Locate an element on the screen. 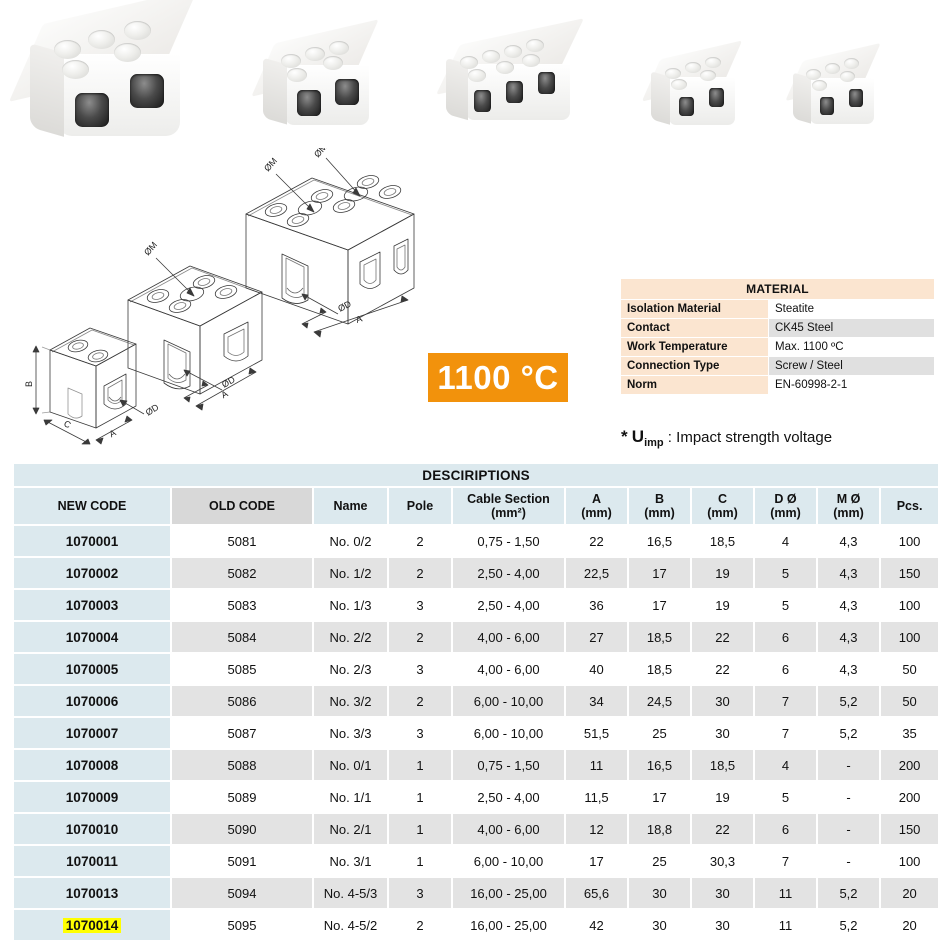  svg-text: ØM is located at coordinates (320, 153).